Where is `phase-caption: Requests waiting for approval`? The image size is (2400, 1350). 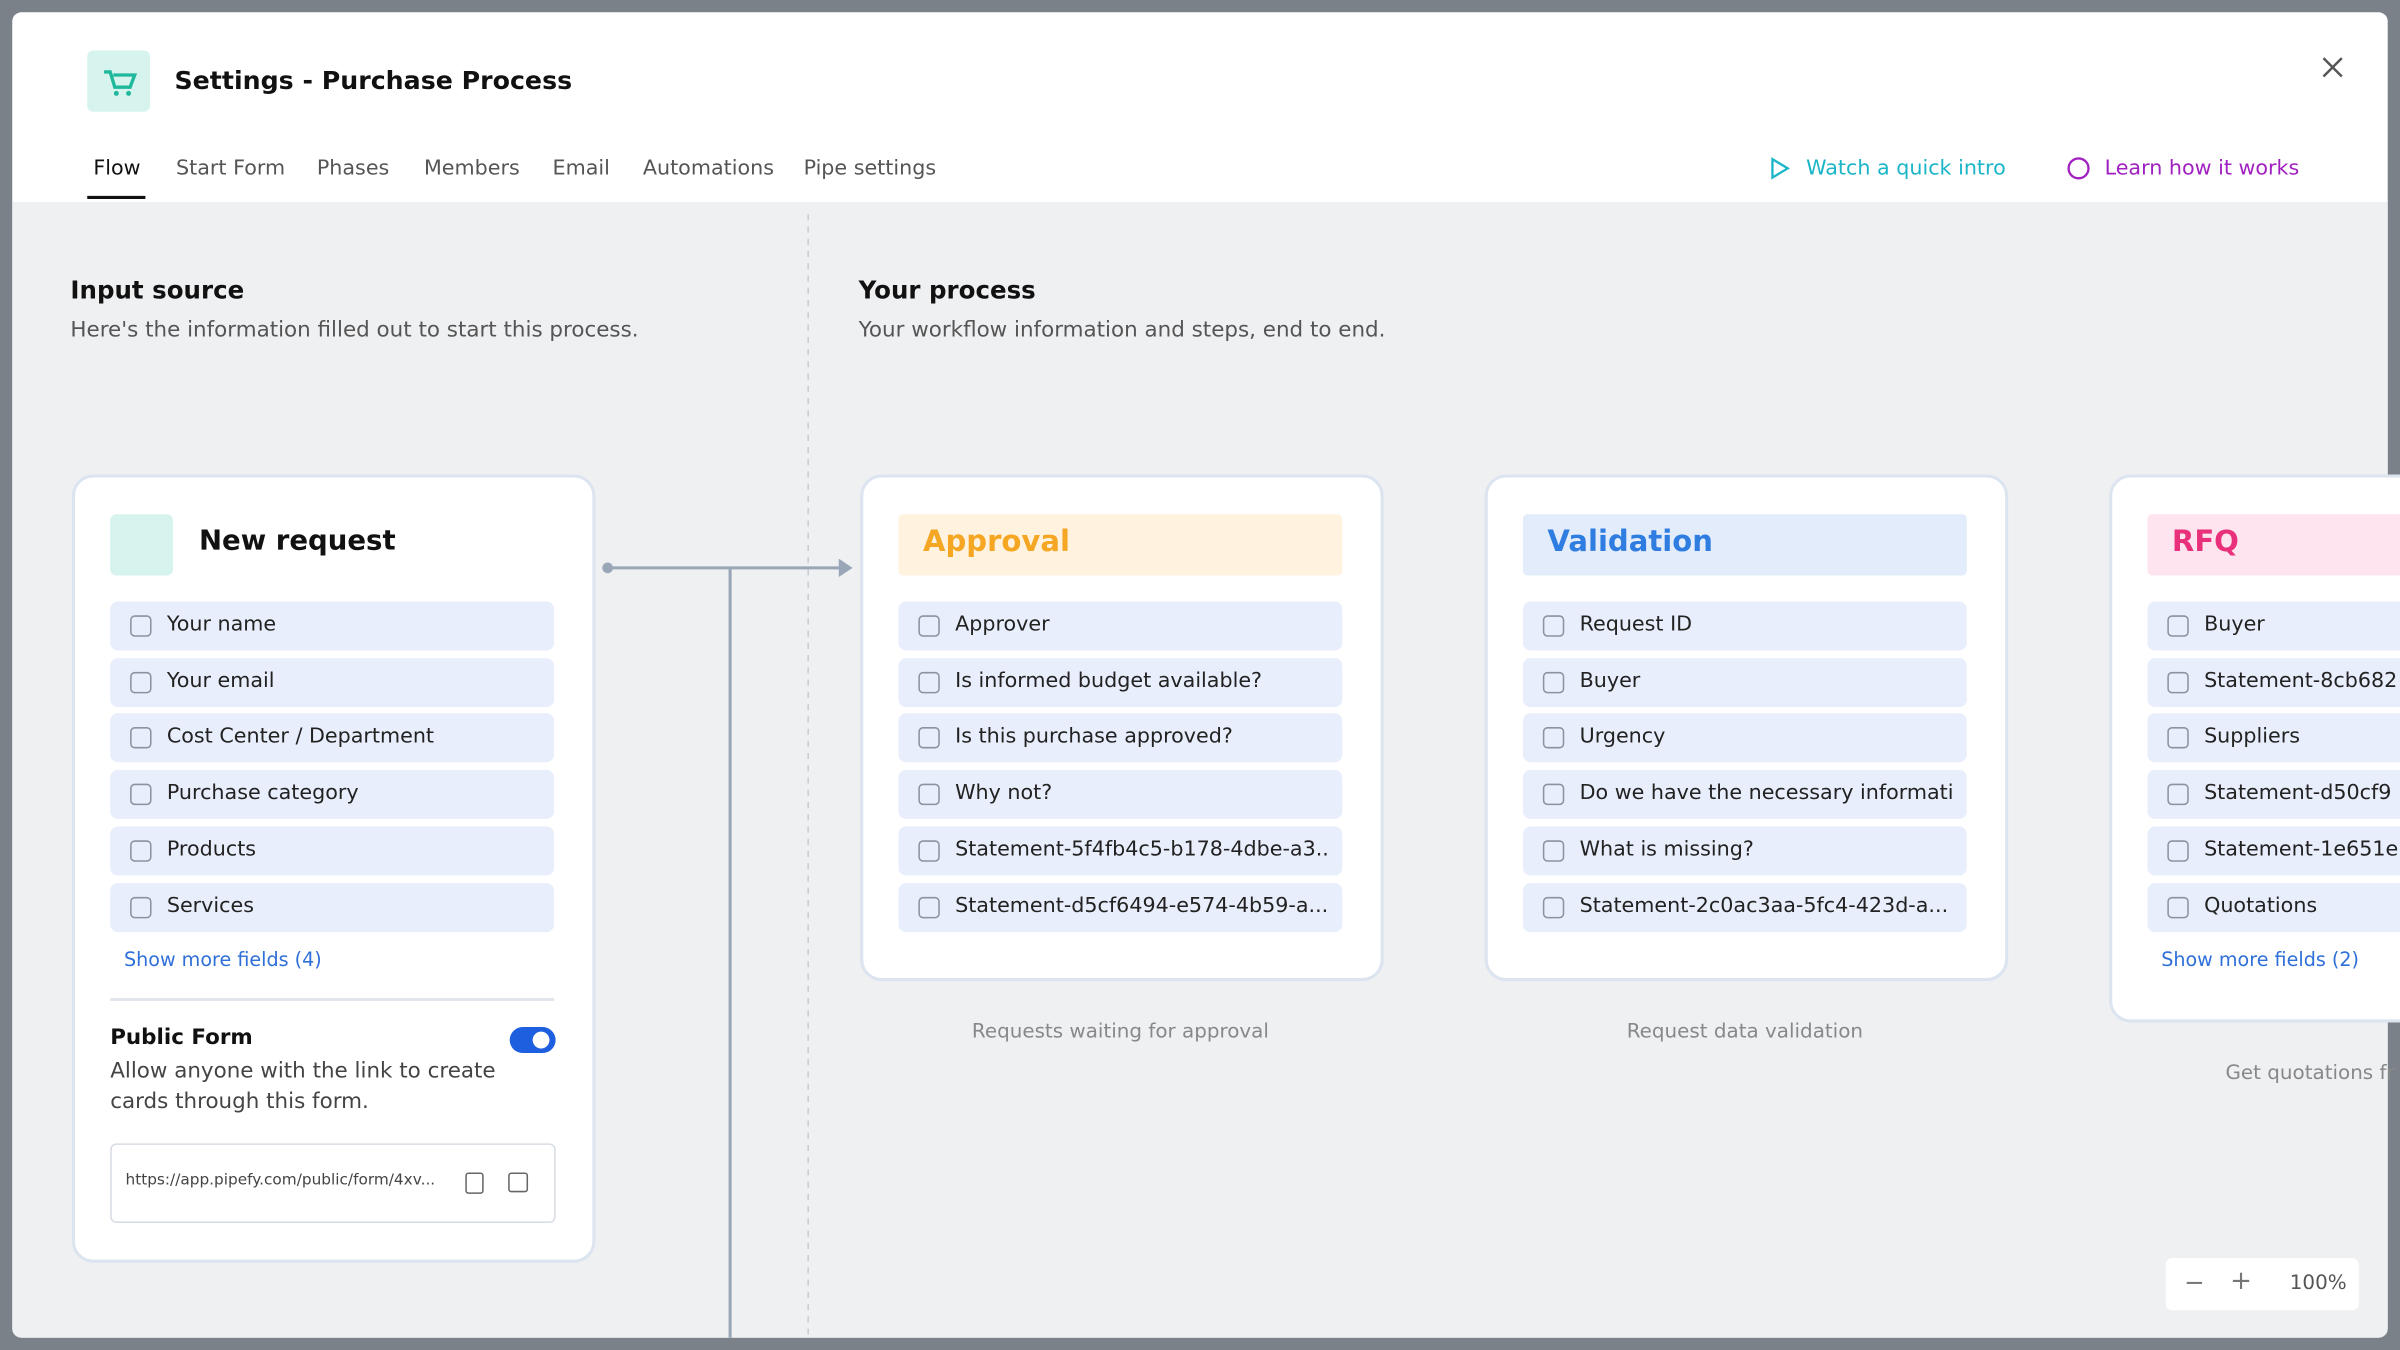 phase-caption: Requests waiting for approval is located at coordinates (1120, 1032).